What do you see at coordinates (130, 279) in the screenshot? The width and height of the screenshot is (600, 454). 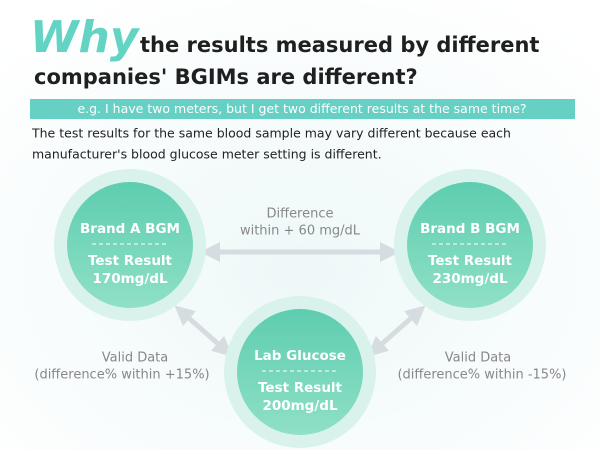 I see `node-result: 170mg/dL` at bounding box center [130, 279].